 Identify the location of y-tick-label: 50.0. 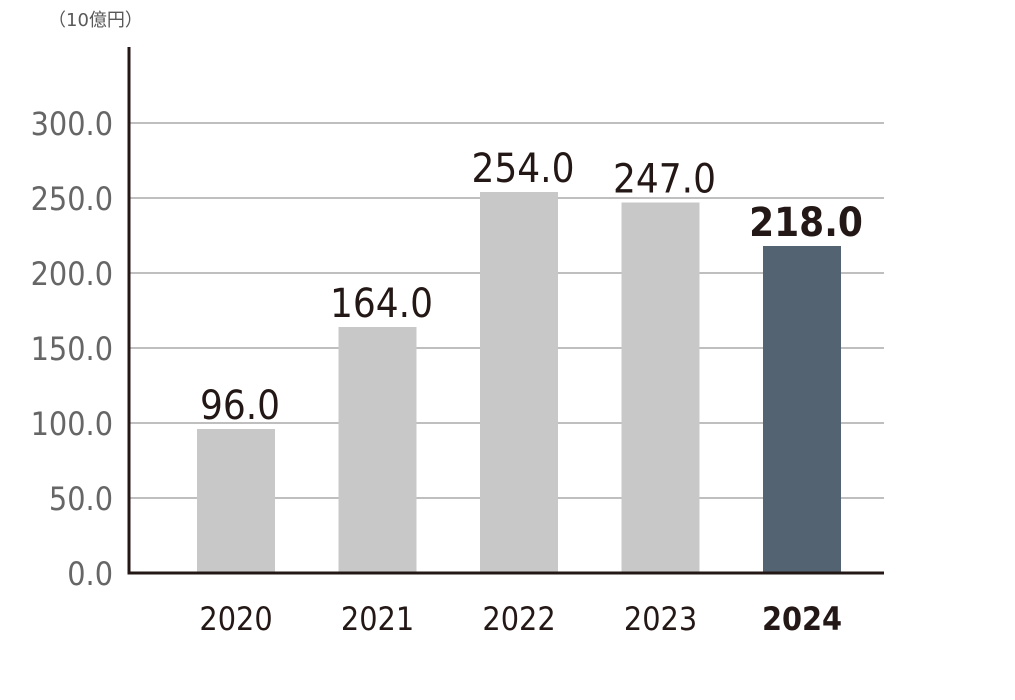
(81, 499).